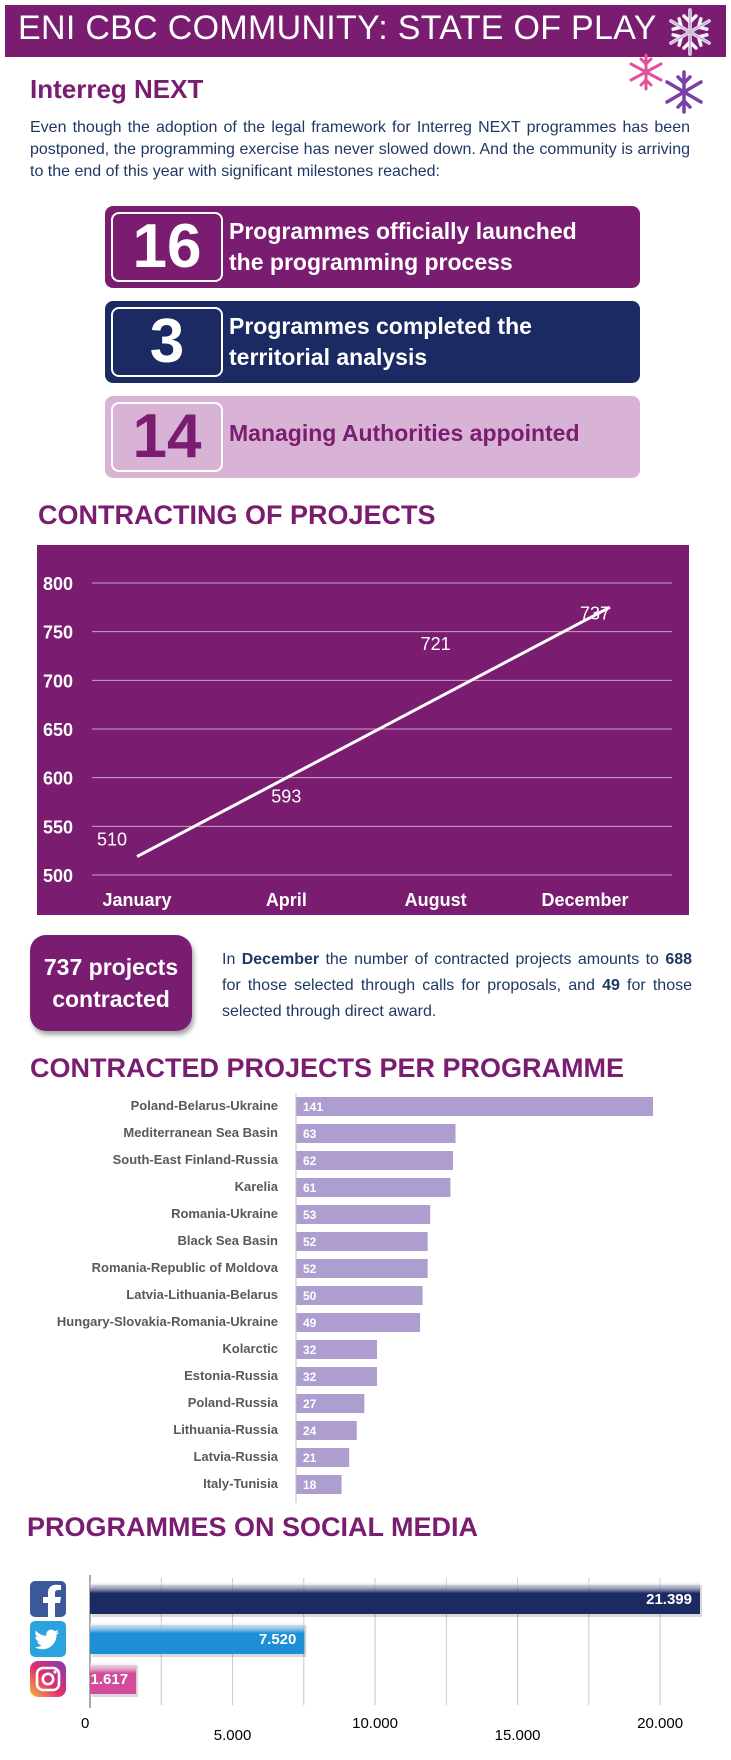 The image size is (731, 1760). Describe the element at coordinates (669, 1599) in the screenshot. I see `bar-value-label: 21.399` at that location.